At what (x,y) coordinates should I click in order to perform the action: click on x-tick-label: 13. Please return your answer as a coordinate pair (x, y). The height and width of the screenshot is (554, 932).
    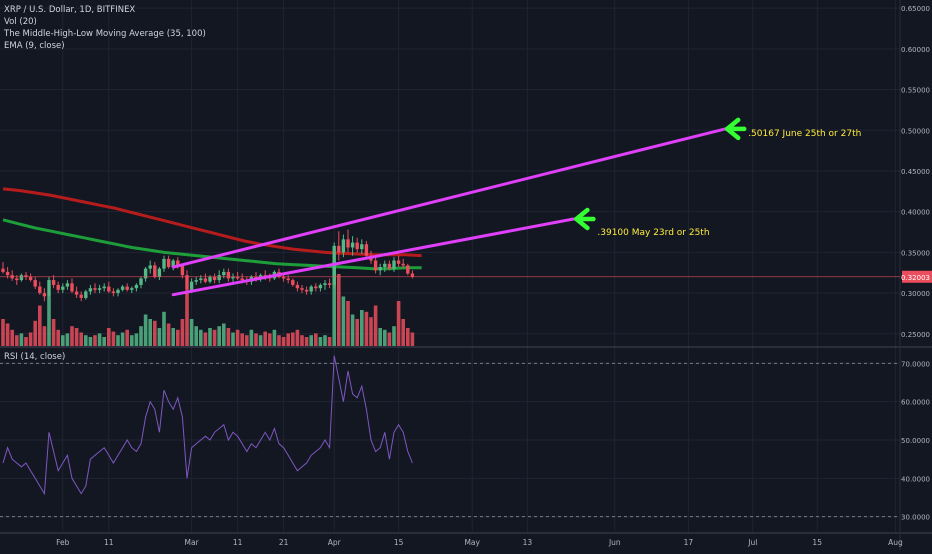
    Looking at the image, I should click on (528, 542).